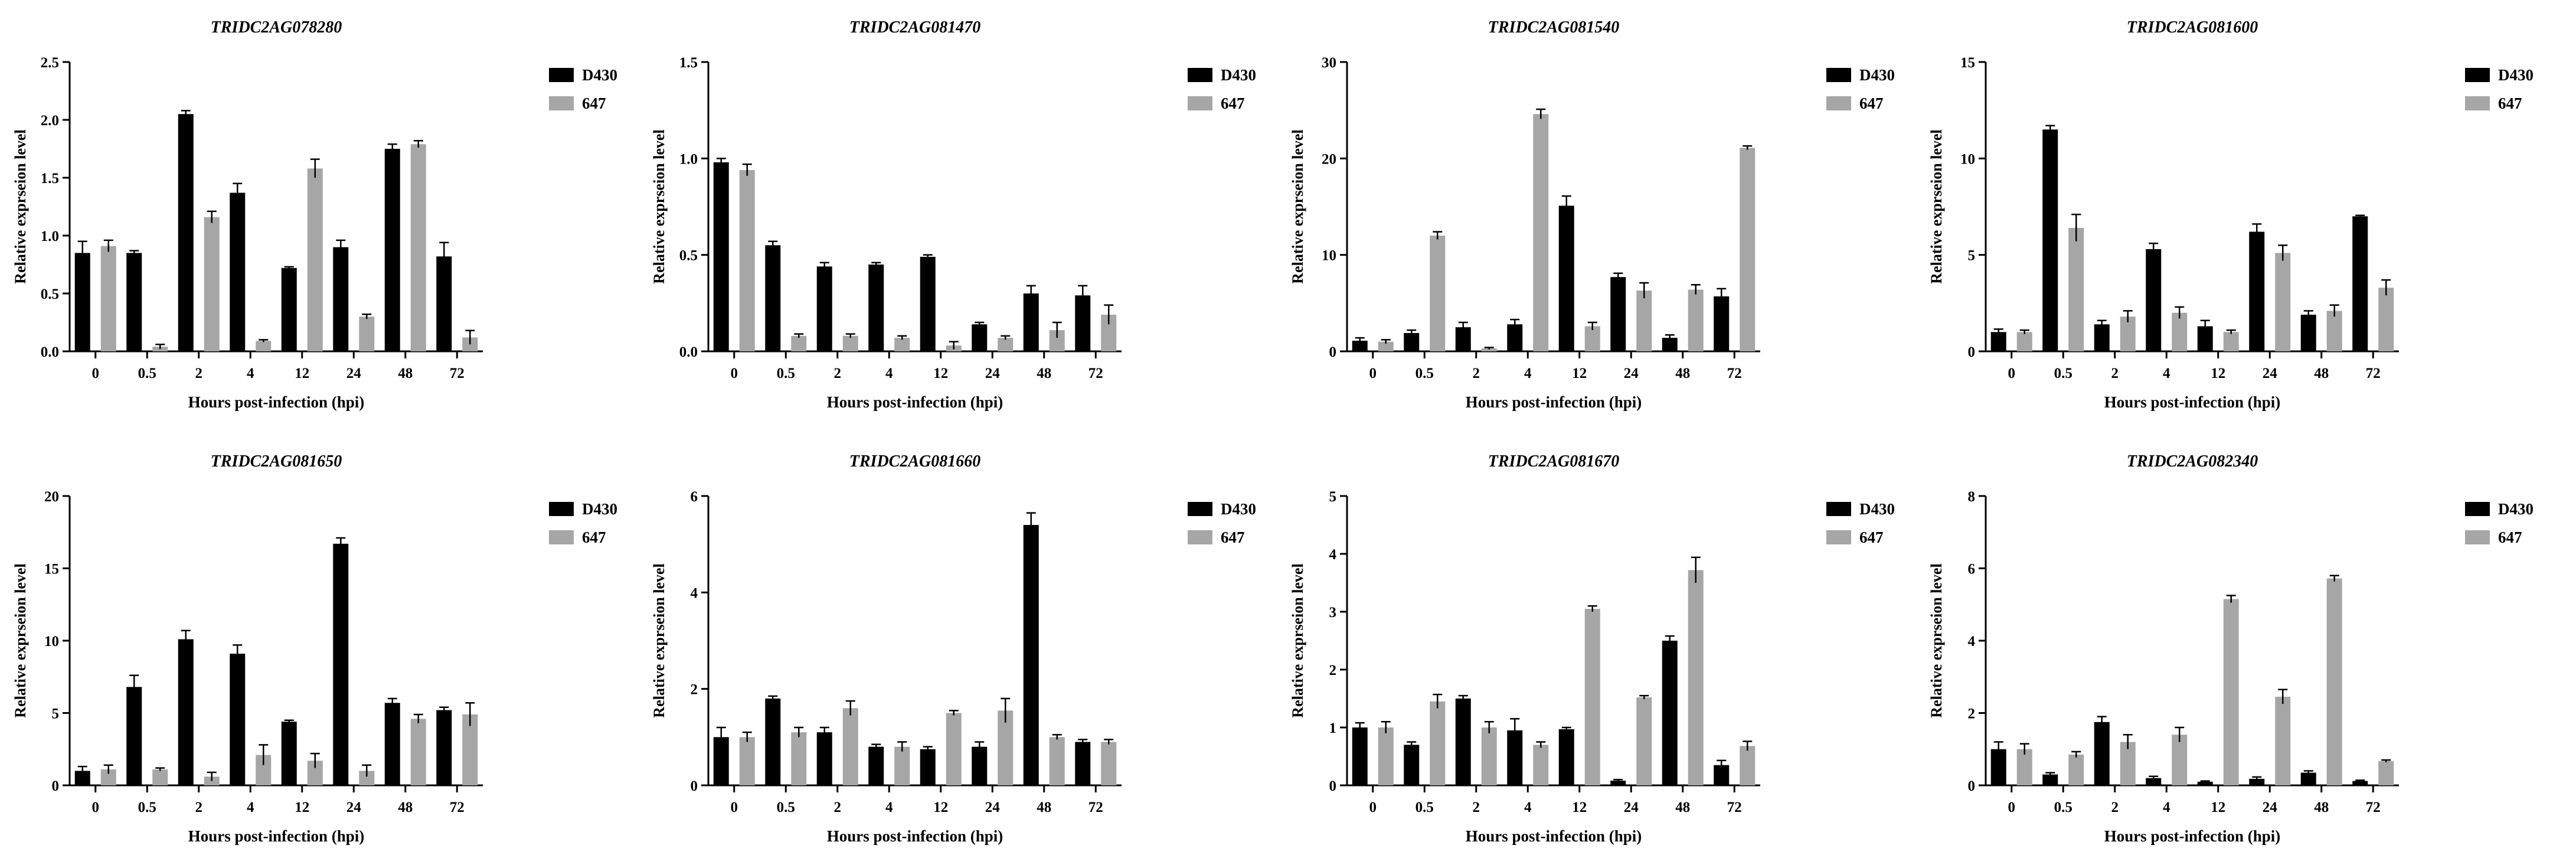 This screenshot has width=2576, height=868. Describe the element at coordinates (1329, 63) in the screenshot. I see `y-tick-label: 30` at that location.